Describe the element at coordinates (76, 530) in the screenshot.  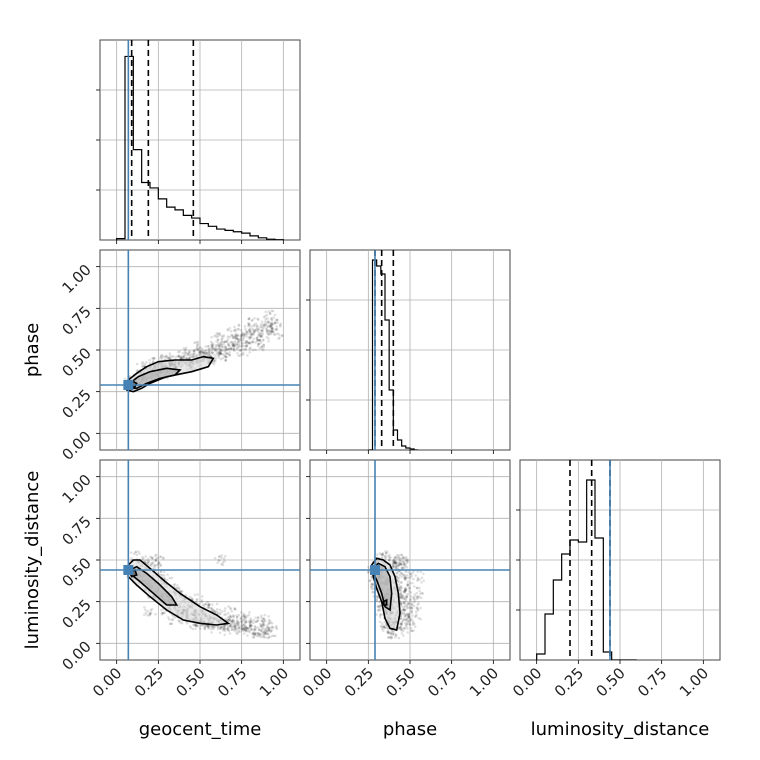
I see `ytick-label: 0.75` at that location.